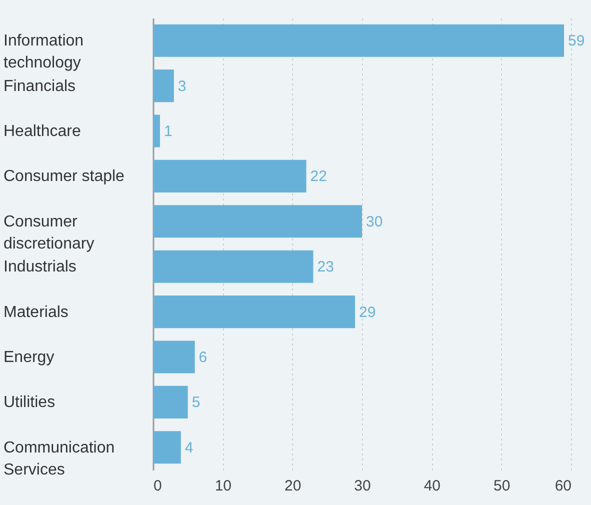 The height and width of the screenshot is (505, 591). Describe the element at coordinates (501, 486) in the screenshot. I see `x-tick-label: 50` at that location.